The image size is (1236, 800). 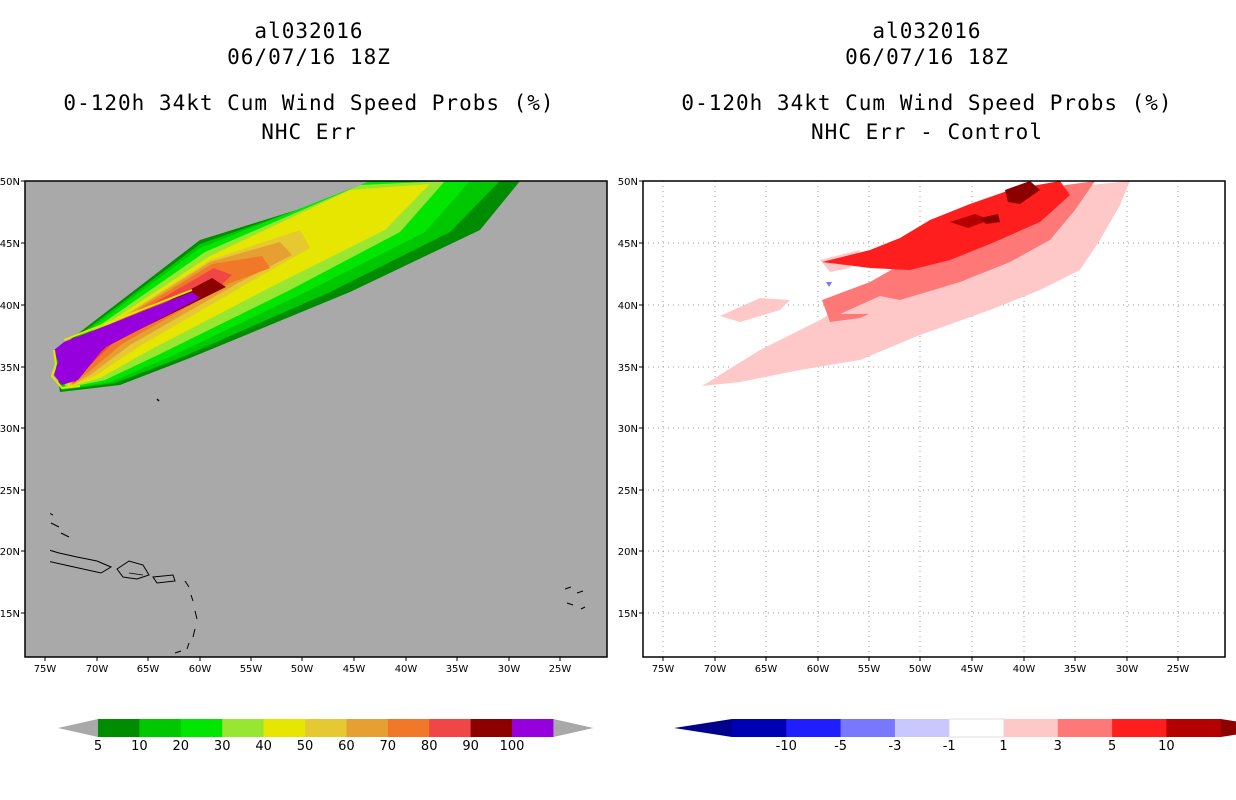 I want to click on colorbar-label: 90, so click(x=470, y=746).